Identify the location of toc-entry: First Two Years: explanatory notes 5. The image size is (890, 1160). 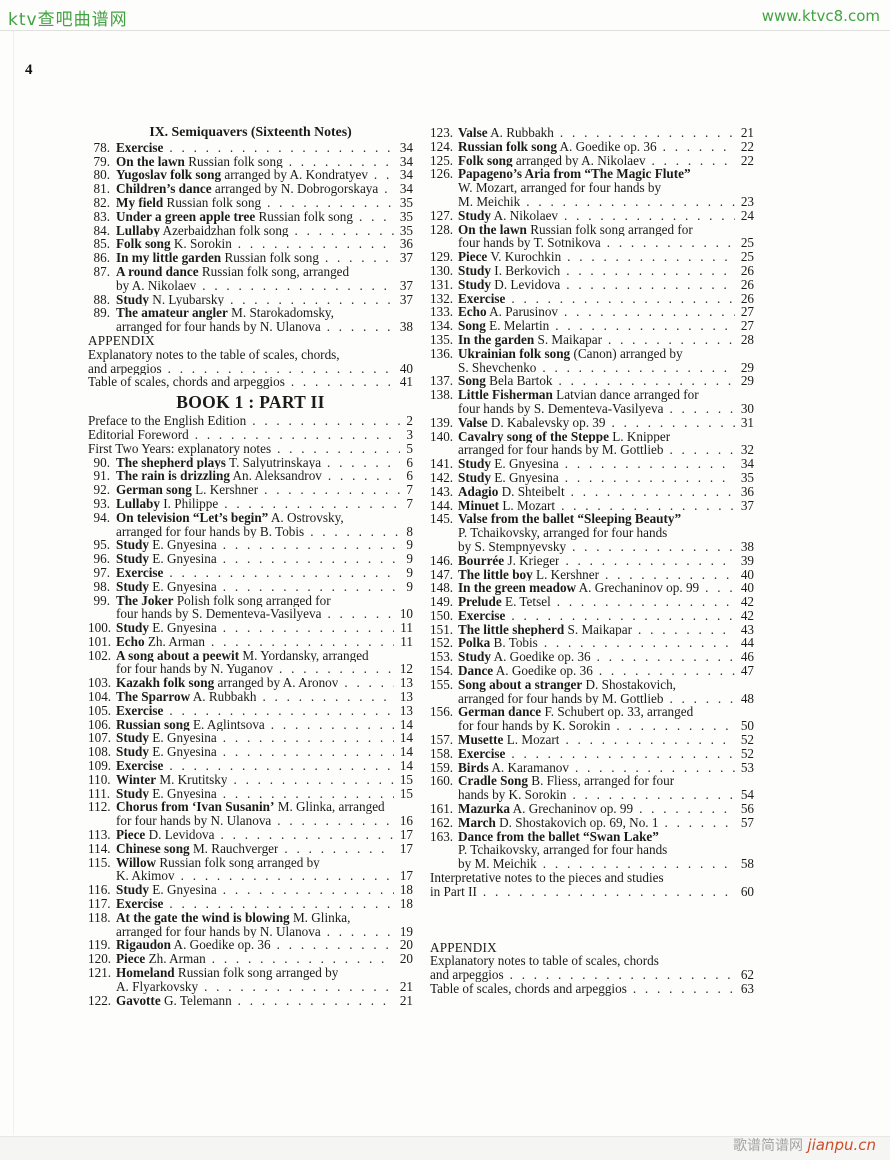
(250, 448).